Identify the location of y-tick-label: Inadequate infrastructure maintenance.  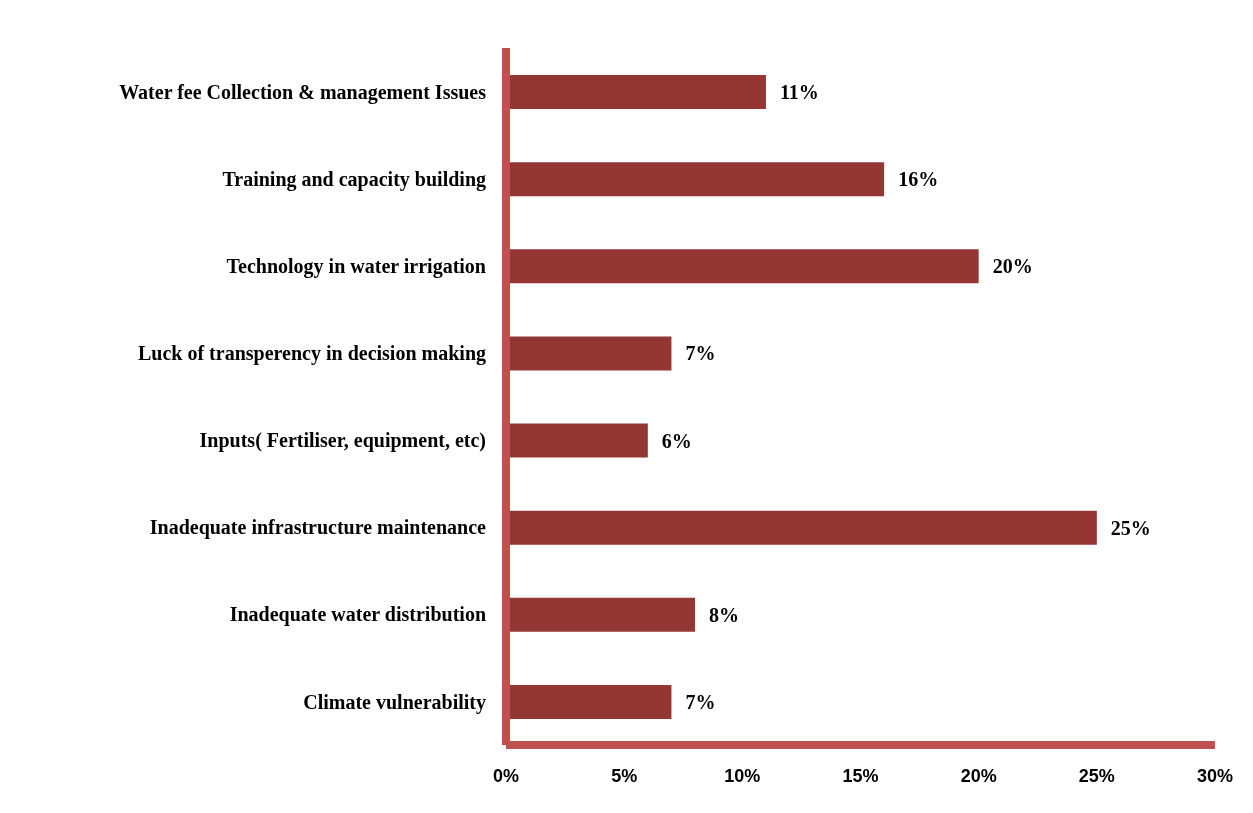
(318, 528).